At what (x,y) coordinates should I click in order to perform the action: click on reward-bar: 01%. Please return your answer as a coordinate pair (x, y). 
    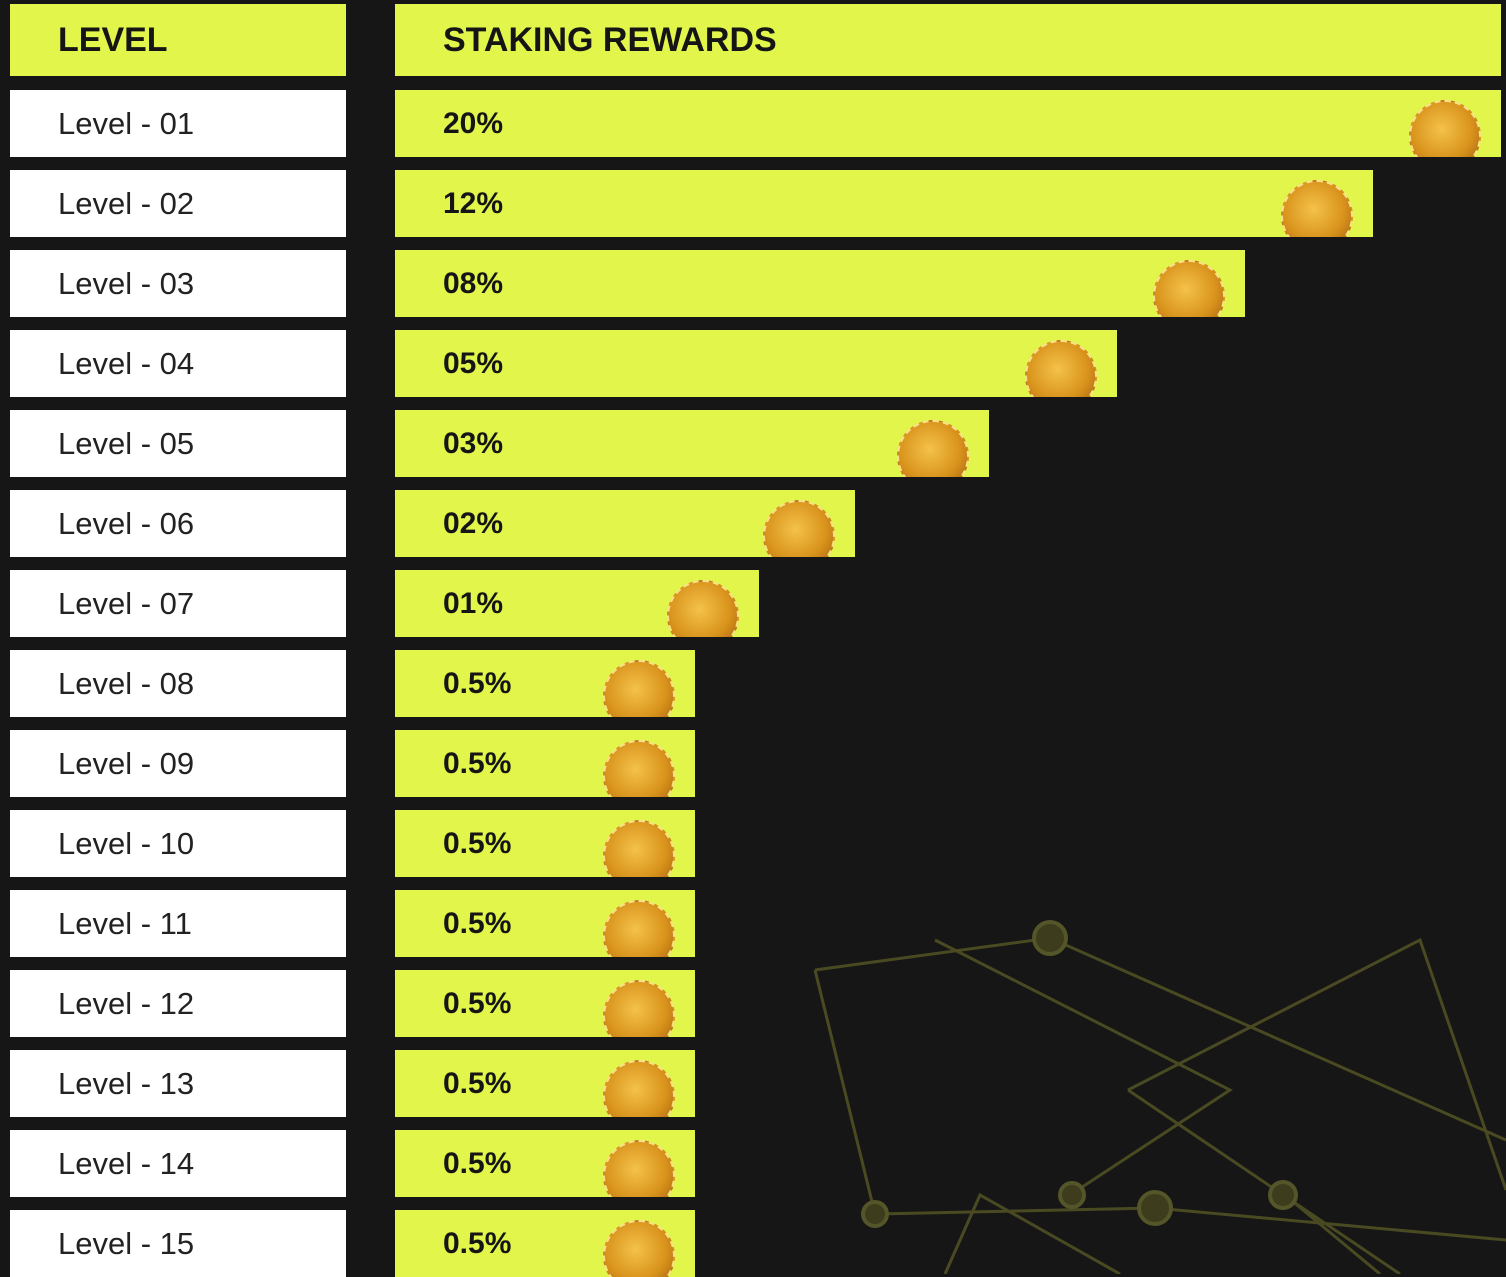
    Looking at the image, I should click on (577, 603).